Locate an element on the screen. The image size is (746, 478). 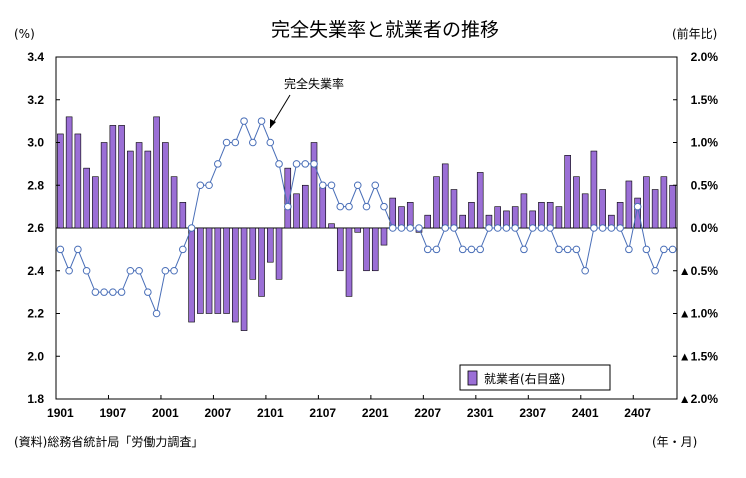
right-tick-label: 0.5% is located at coordinates (705, 185).